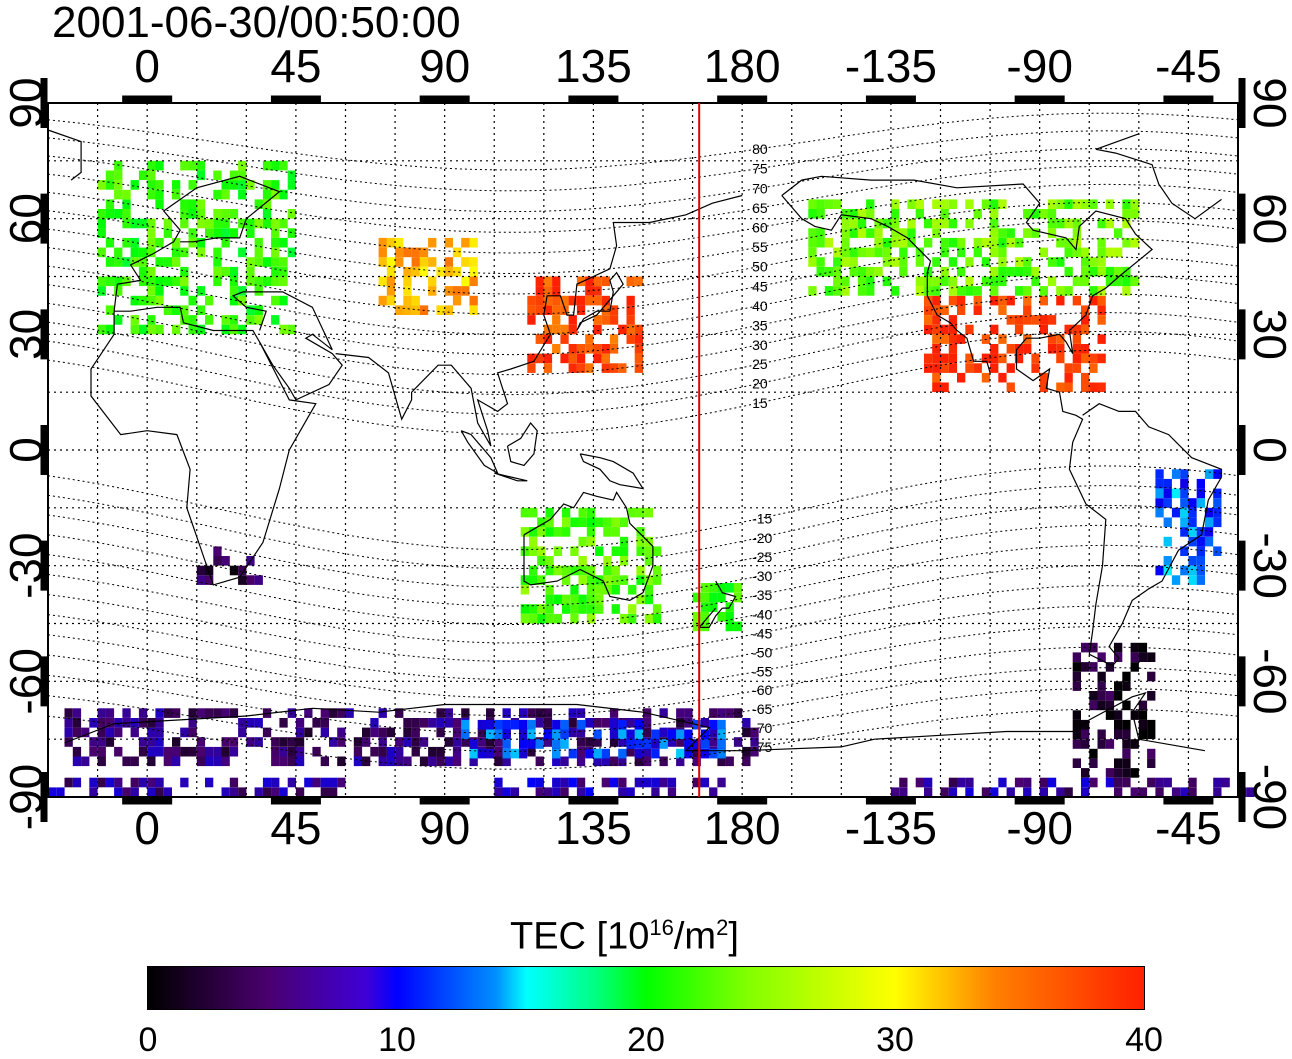  What do you see at coordinates (26, 334) in the screenshot?
I see `left-lat-label: 30` at bounding box center [26, 334].